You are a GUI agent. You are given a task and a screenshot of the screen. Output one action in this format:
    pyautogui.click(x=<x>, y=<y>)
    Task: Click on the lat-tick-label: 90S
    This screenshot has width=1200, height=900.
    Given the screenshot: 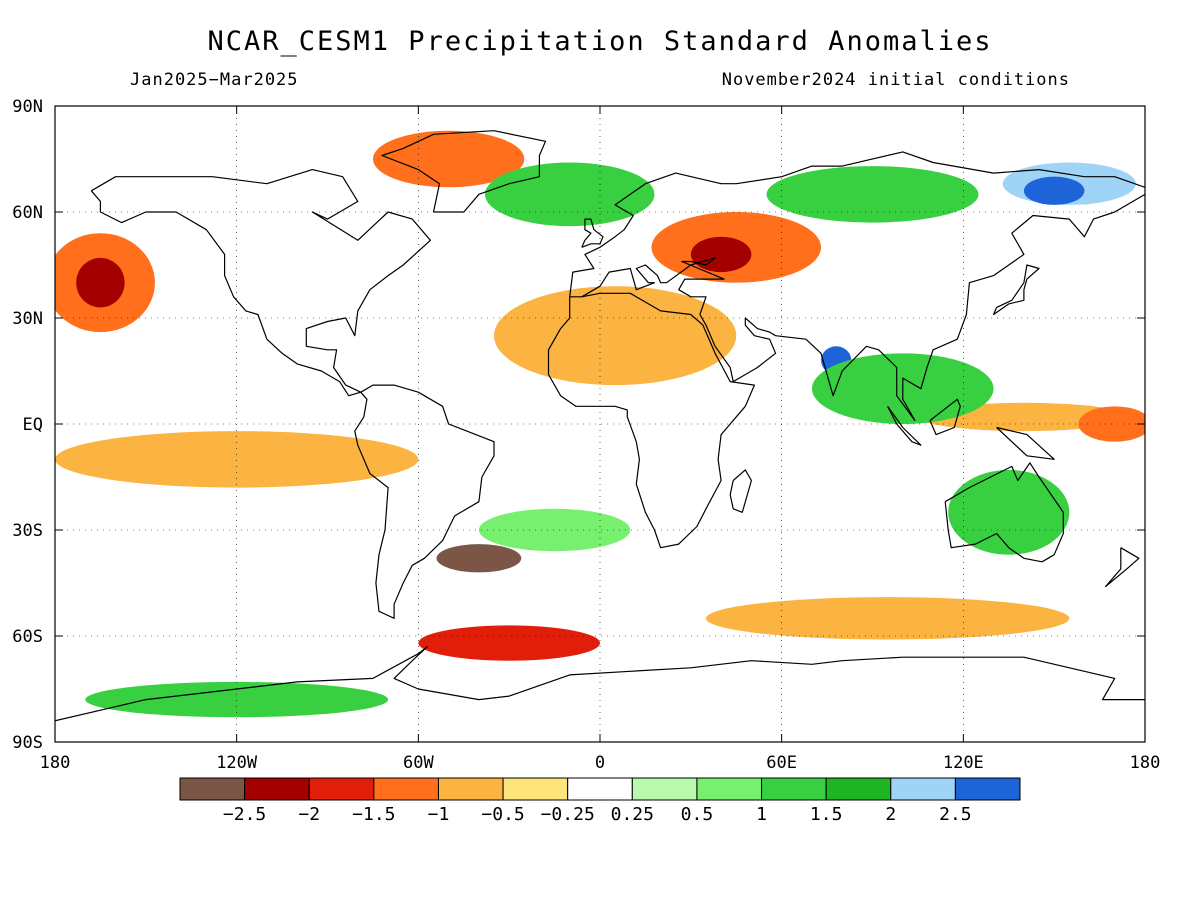 What is the action you would take?
    pyautogui.click(x=27, y=743)
    